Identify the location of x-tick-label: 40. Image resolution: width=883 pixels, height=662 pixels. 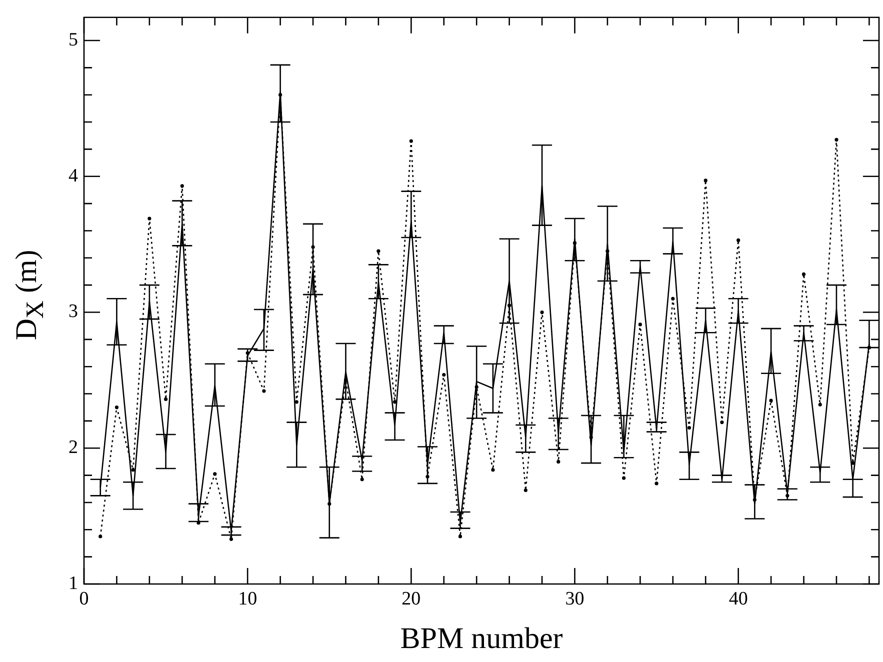
(738, 599).